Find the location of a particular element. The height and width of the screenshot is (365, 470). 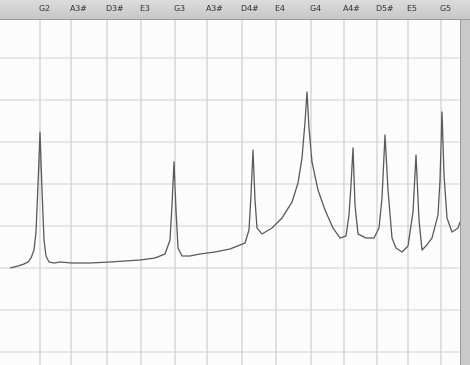

note-label-8: G4 is located at coordinates (315, 8).